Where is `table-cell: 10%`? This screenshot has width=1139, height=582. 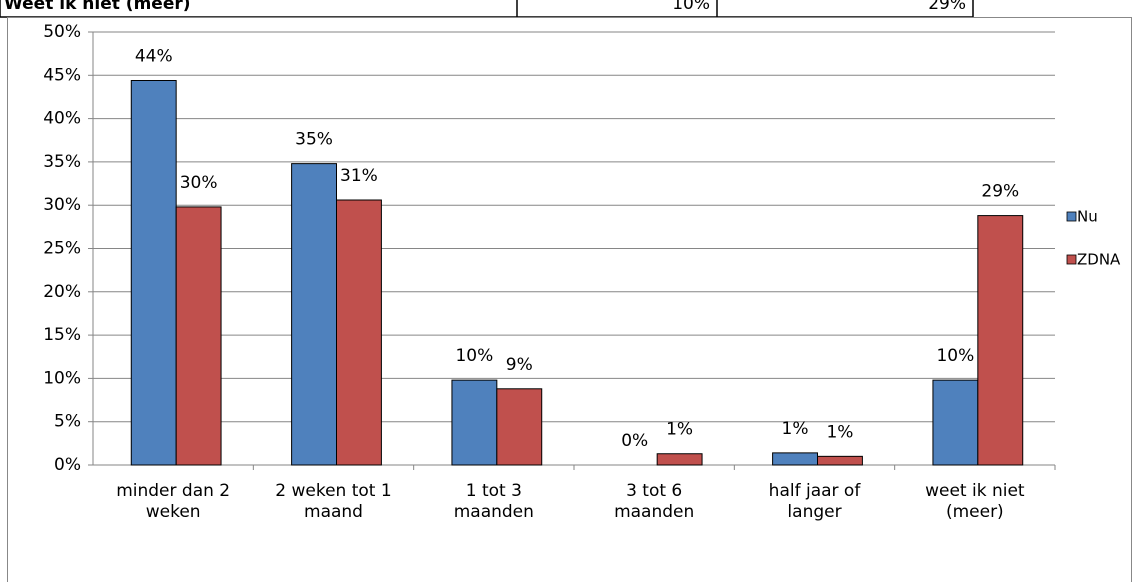
table-cell: 10% is located at coordinates (691, 7).